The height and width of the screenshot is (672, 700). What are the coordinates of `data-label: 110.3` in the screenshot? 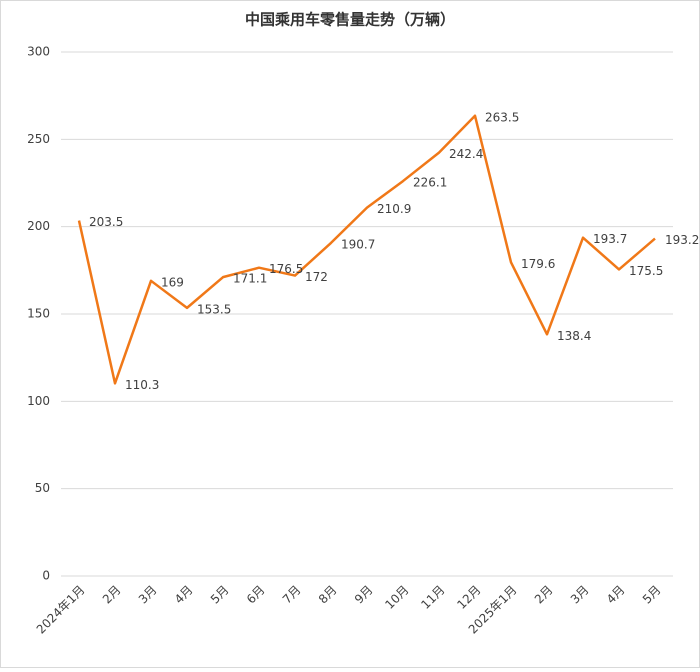 It's located at (142, 385).